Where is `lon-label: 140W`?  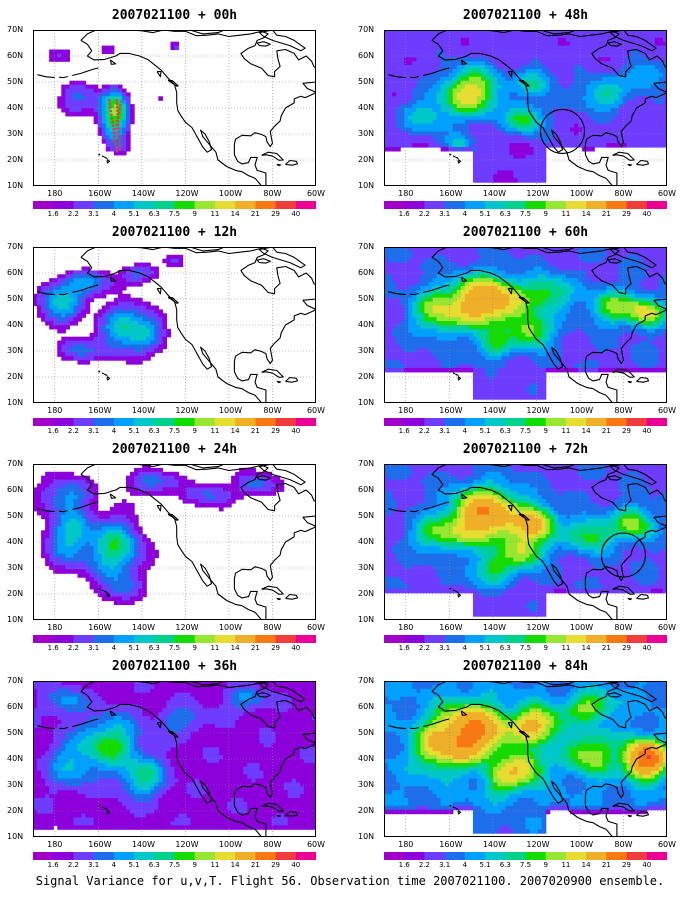
lon-label: 140W is located at coordinates (494, 844).